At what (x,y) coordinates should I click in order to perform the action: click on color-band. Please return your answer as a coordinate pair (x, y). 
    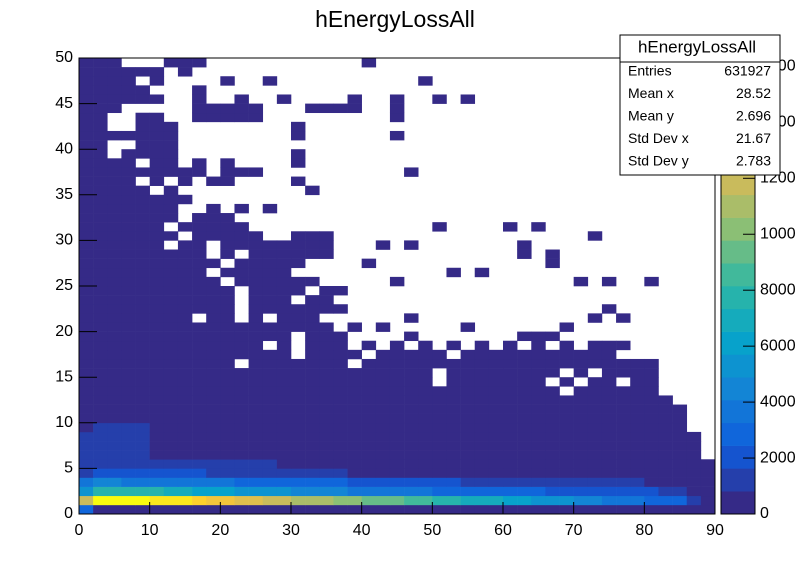
    Looking at the image, I should click on (738, 206).